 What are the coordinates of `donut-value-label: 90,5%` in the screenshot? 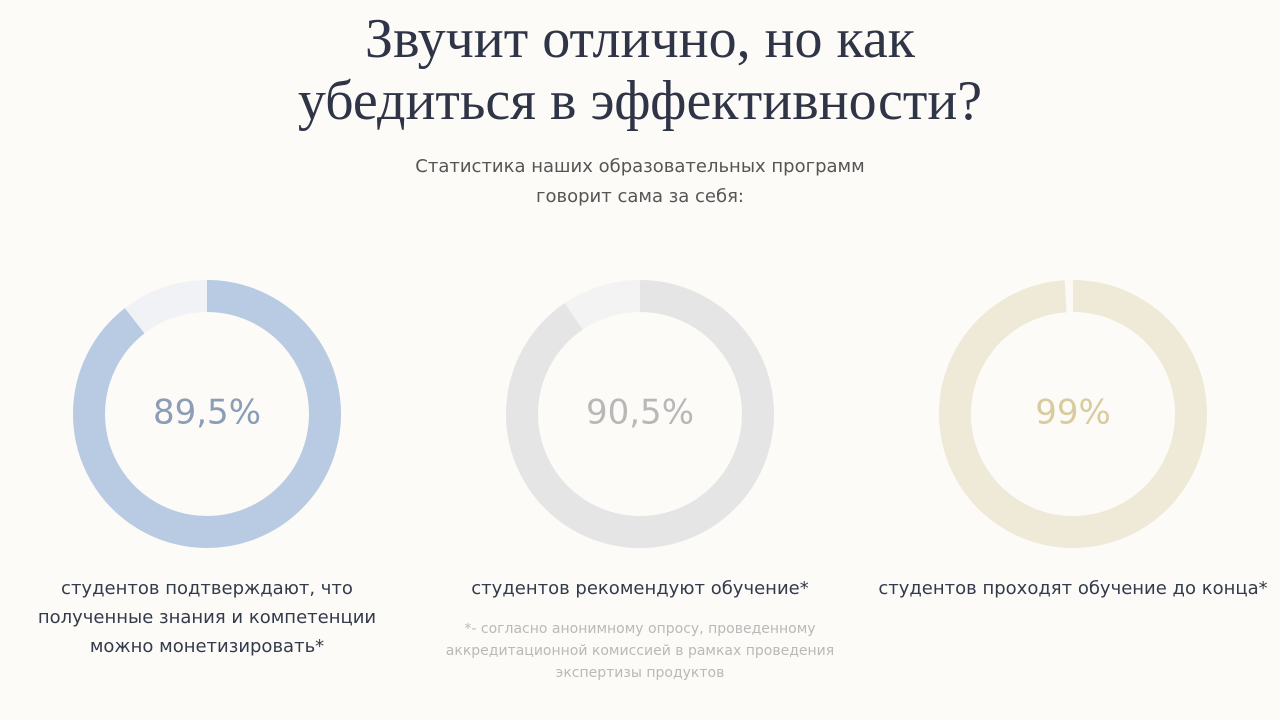 It's located at (640, 413).